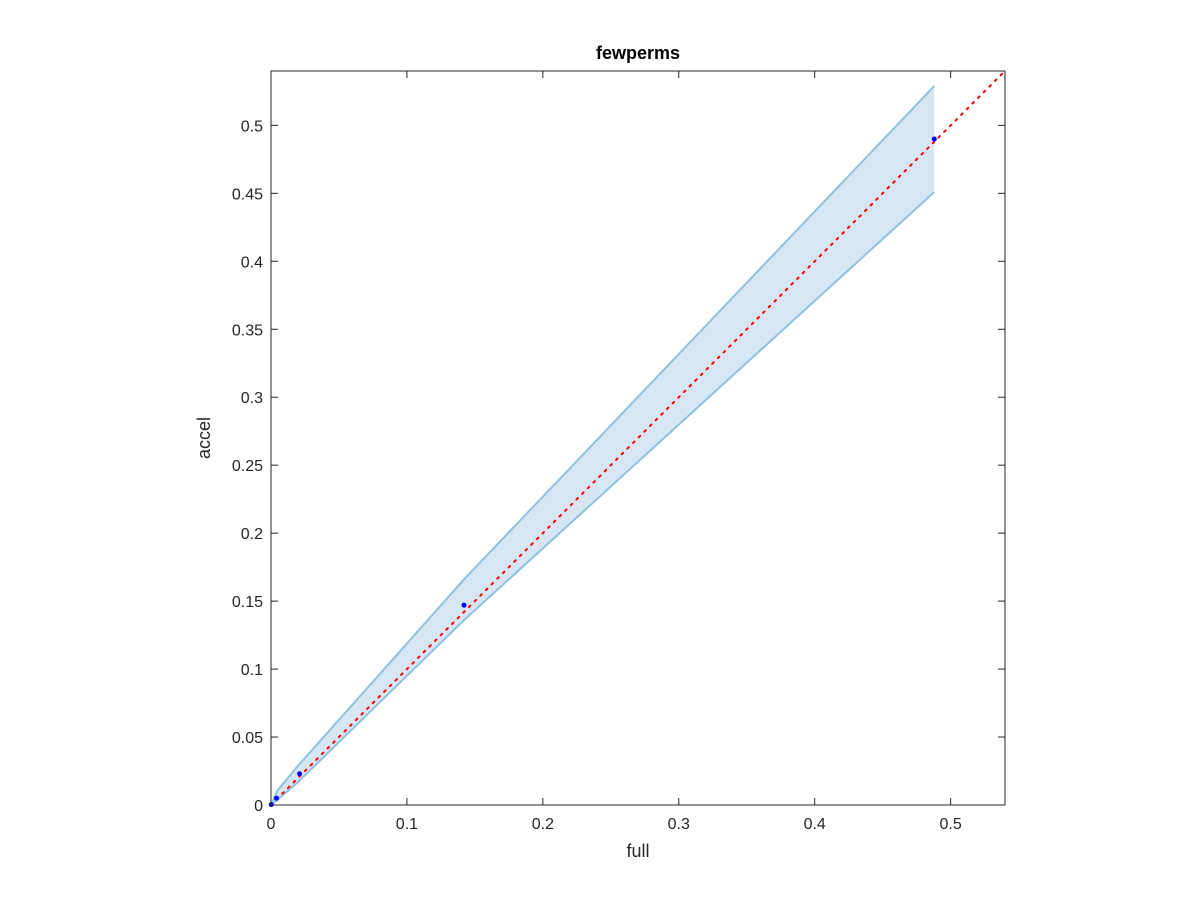 The image size is (1200, 900). Describe the element at coordinates (247, 194) in the screenshot. I see `y-tick-label: 0.45` at that location.